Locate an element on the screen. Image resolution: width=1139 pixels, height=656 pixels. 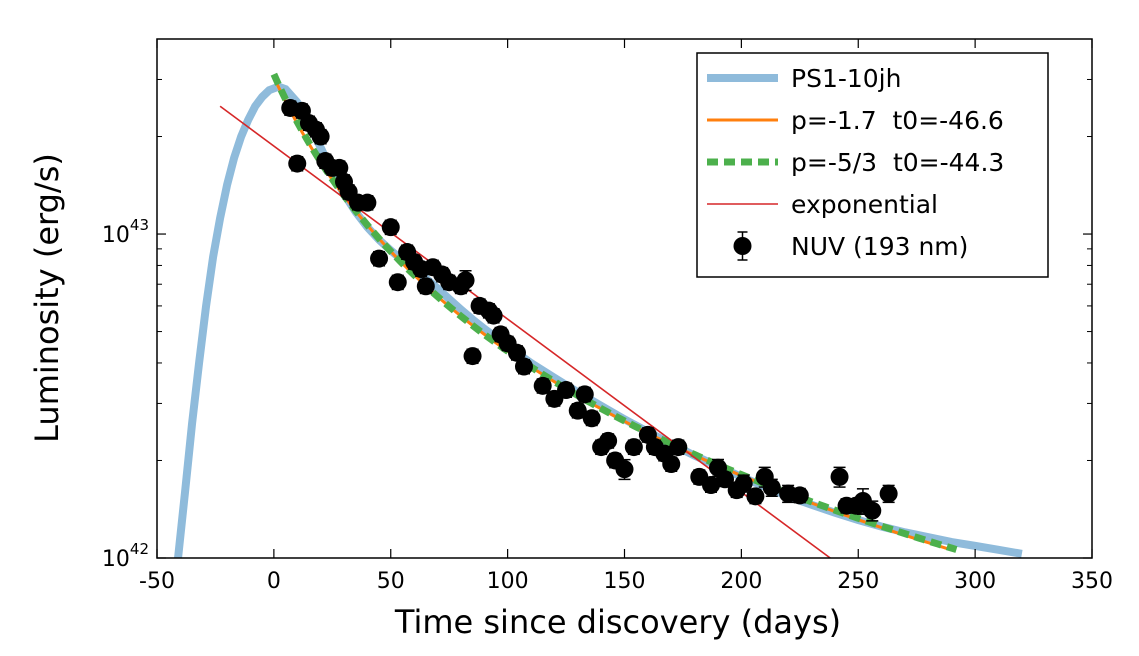
x-tick-label: 250 is located at coordinates (858, 581).